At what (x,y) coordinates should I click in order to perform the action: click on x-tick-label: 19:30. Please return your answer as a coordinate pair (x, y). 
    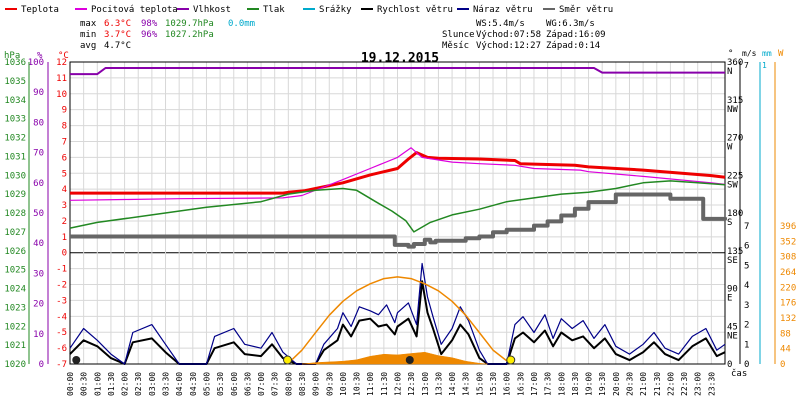
    Looking at the image, I should click on (602, 384).